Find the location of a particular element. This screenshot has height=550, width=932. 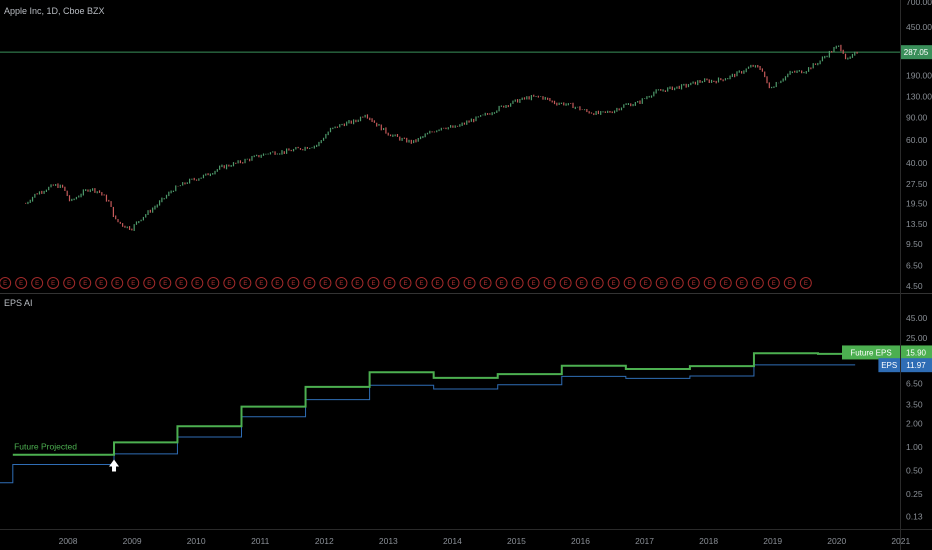

future-eps-name-badge is located at coordinates (871, 352).